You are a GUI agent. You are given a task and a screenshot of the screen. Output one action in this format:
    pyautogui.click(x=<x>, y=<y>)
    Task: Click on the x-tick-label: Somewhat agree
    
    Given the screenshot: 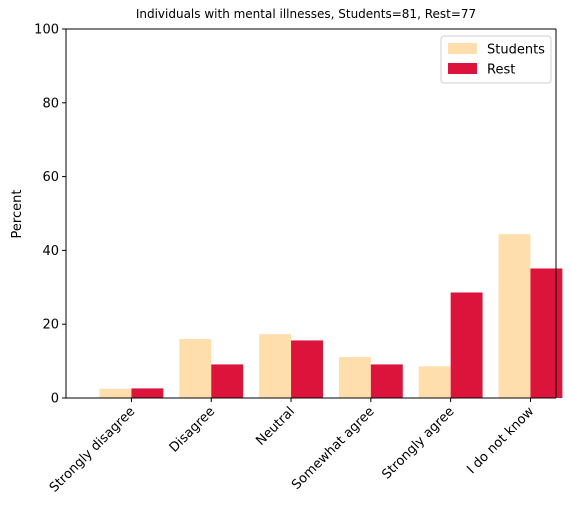 What is the action you would take?
    pyautogui.click(x=333, y=448)
    